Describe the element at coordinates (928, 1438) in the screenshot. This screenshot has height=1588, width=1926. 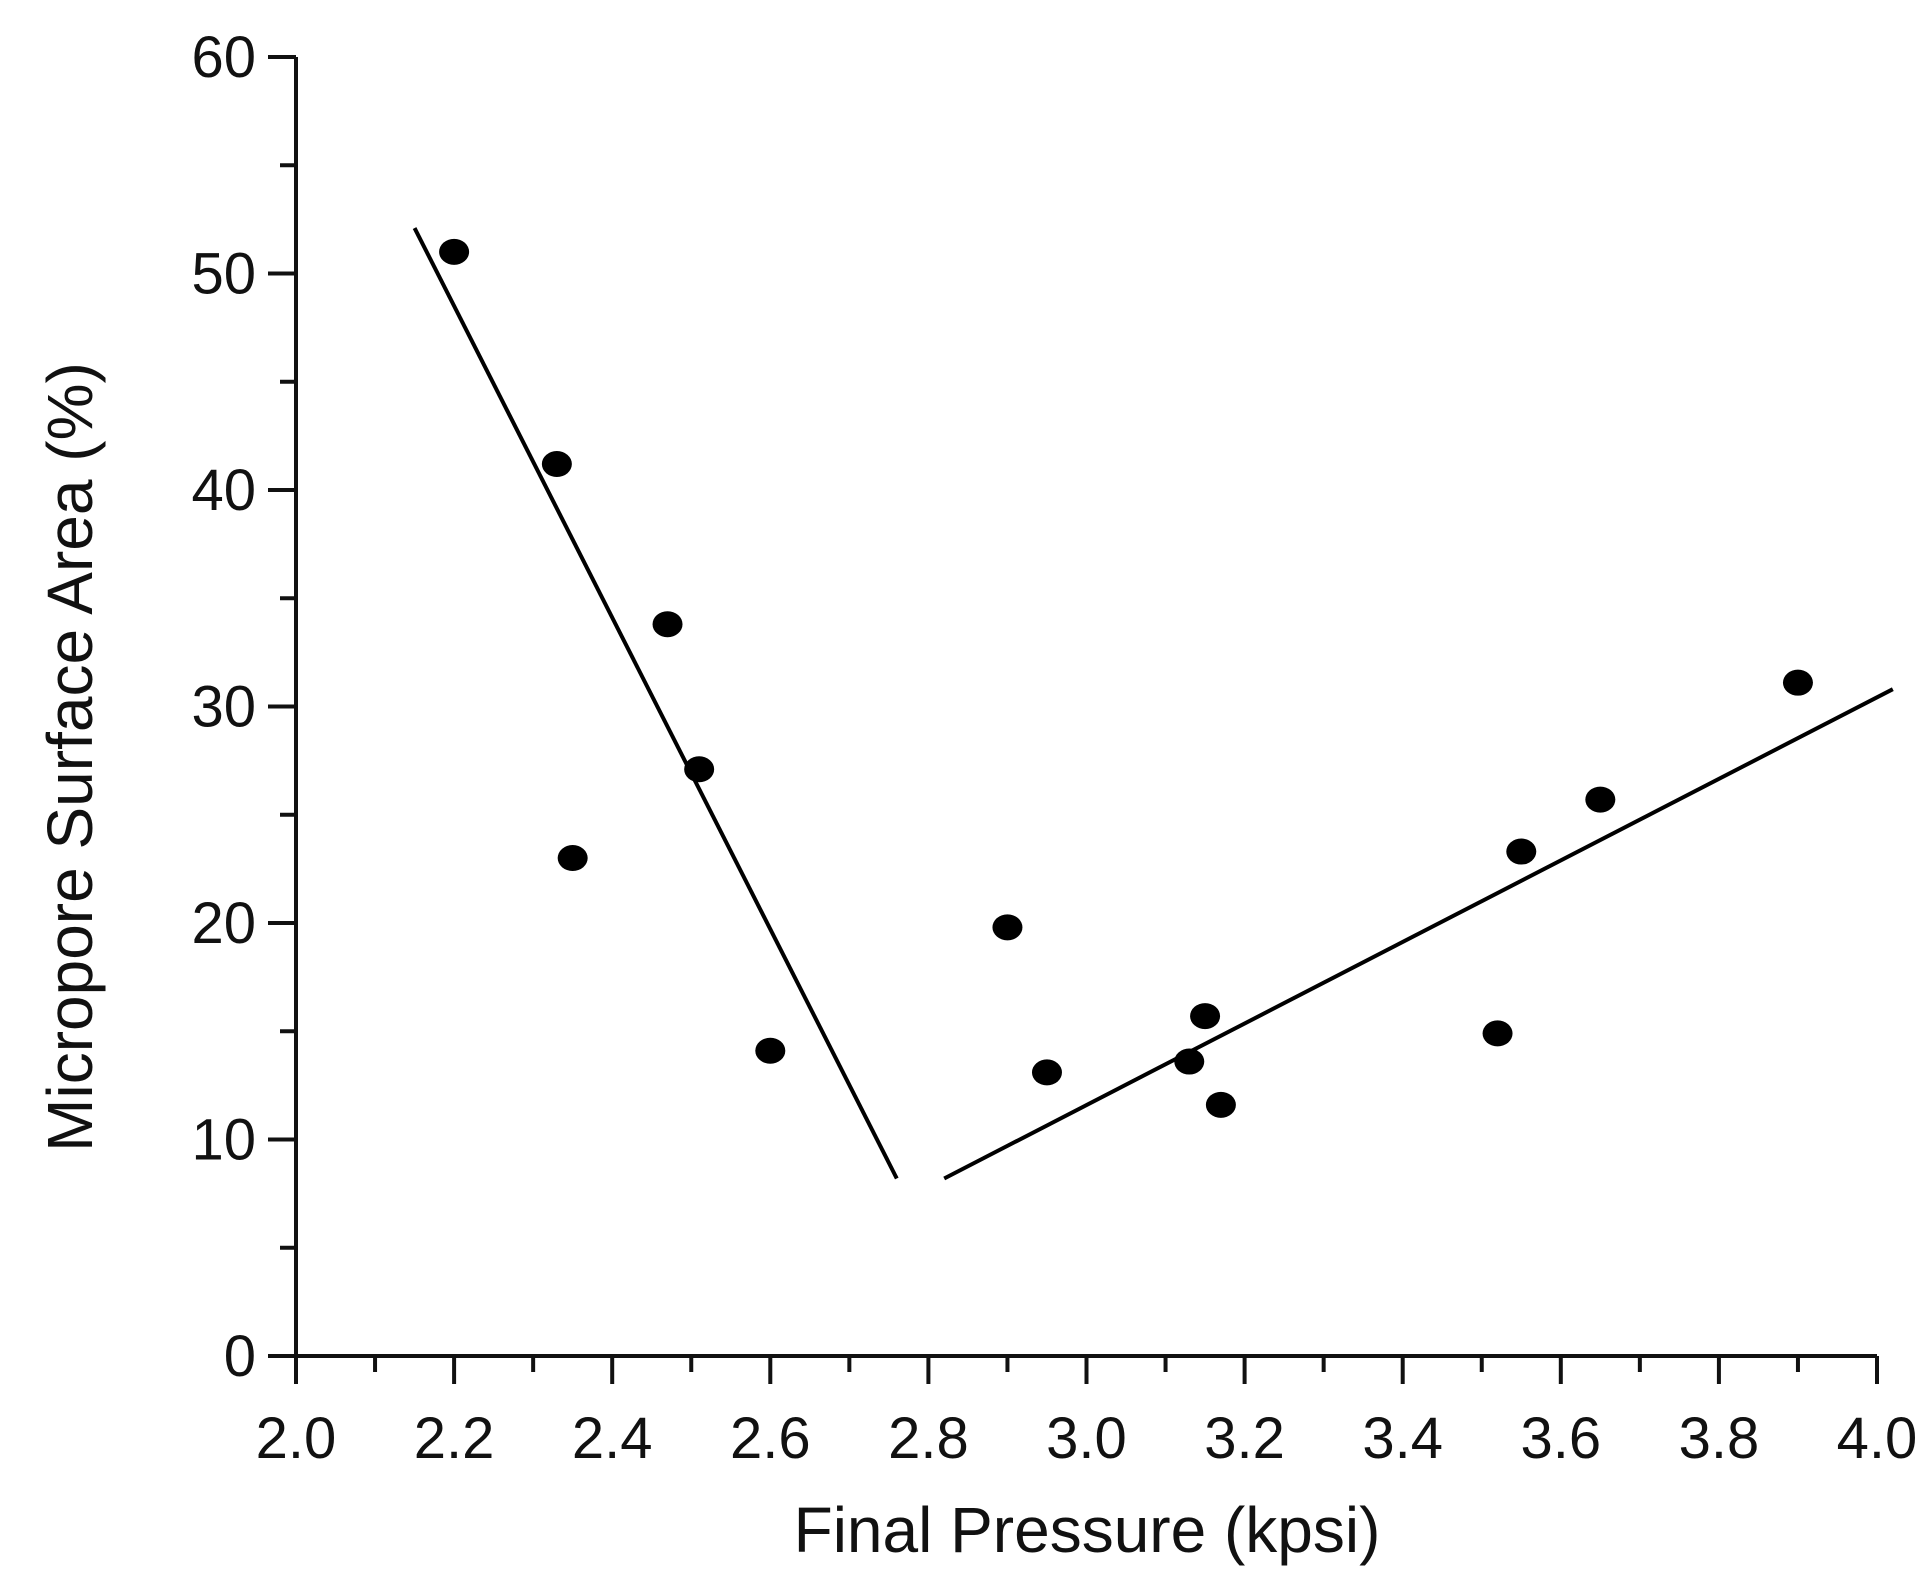
I see `x-tick-label: 2.8` at that location.